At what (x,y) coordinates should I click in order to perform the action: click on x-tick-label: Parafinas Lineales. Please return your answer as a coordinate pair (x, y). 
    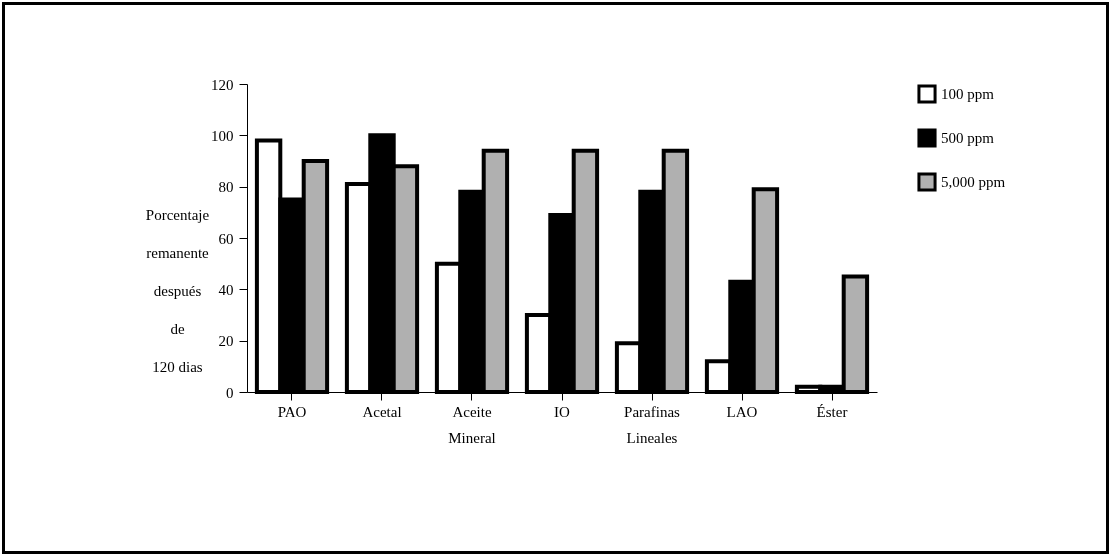
    Looking at the image, I should click on (652, 424).